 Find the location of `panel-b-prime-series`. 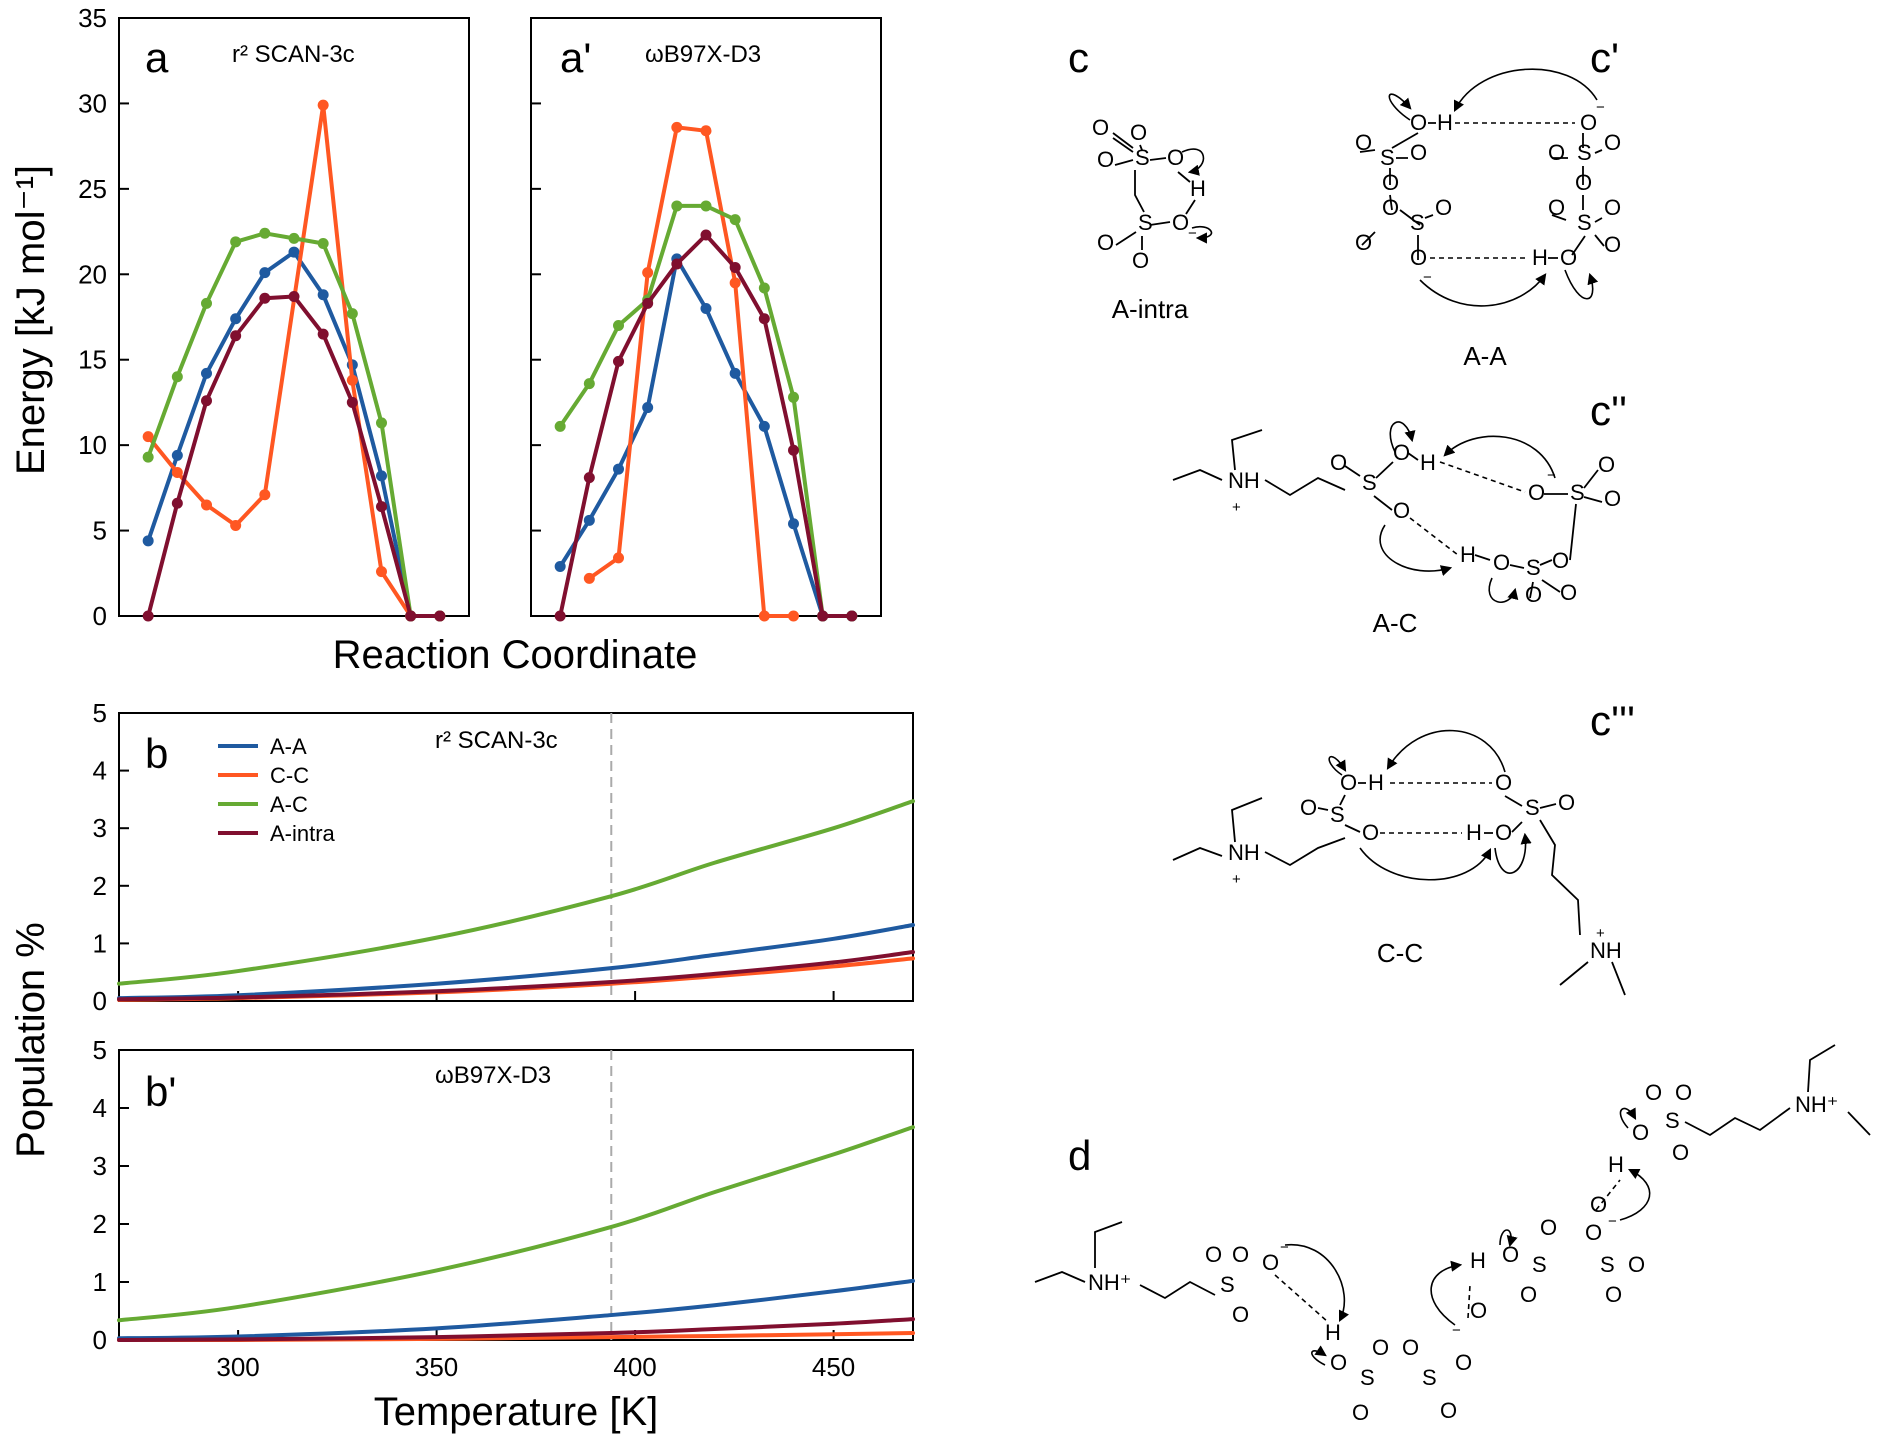

panel-b-prime-series is located at coordinates (516, 1234).